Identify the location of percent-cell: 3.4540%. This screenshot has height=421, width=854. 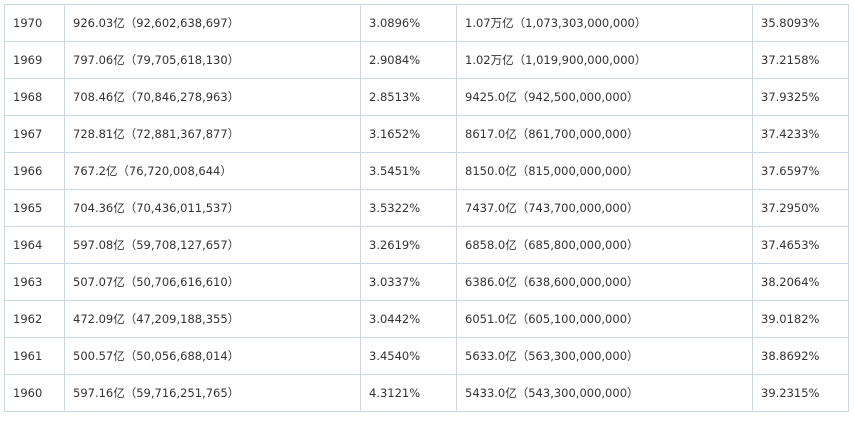
(408, 356).